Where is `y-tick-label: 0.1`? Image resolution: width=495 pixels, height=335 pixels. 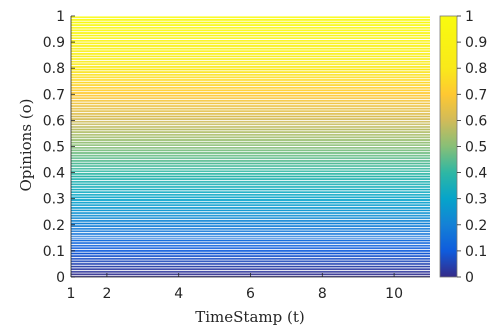 y-tick-label: 0.1 is located at coordinates (54, 252).